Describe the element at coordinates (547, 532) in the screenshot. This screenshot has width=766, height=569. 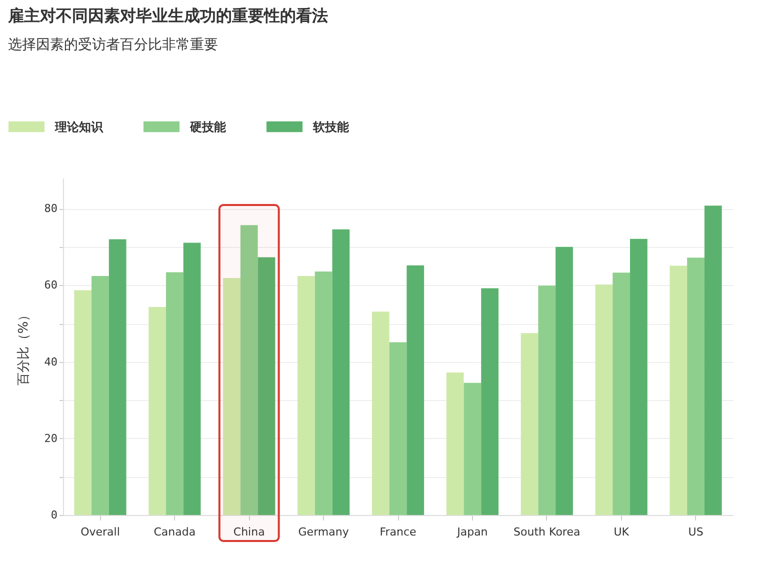
I see `x-tick-label: South Korea` at that location.